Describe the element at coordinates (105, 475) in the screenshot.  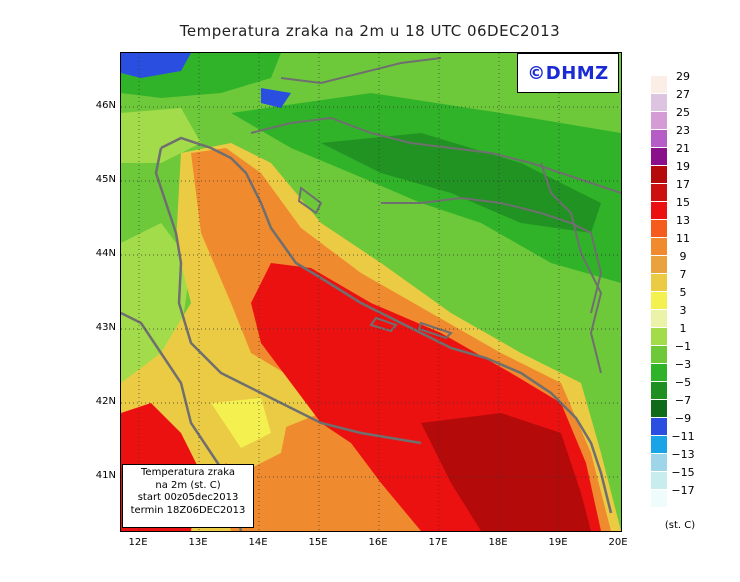
I see `lat-label-41n: 41N` at that location.